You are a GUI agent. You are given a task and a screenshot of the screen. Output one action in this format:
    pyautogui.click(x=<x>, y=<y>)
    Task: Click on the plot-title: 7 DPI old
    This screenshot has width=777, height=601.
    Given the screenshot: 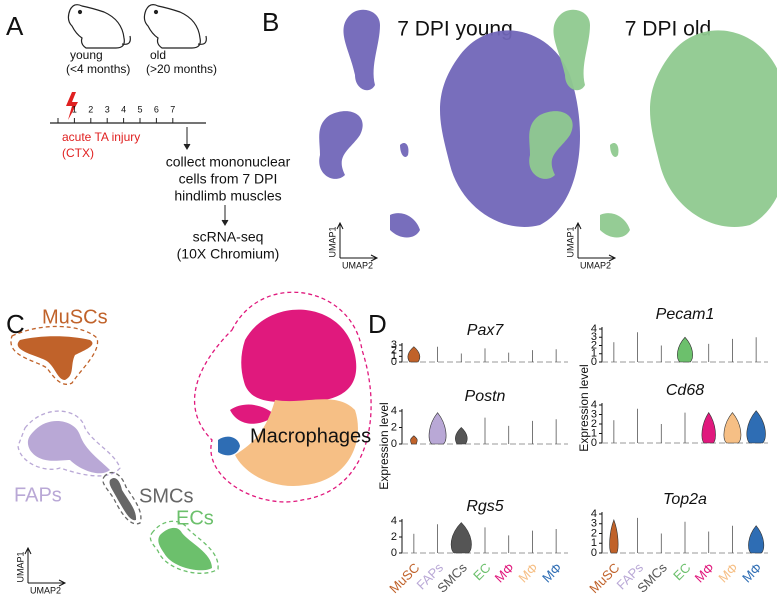 What is the action you would take?
    pyautogui.click(x=668, y=29)
    